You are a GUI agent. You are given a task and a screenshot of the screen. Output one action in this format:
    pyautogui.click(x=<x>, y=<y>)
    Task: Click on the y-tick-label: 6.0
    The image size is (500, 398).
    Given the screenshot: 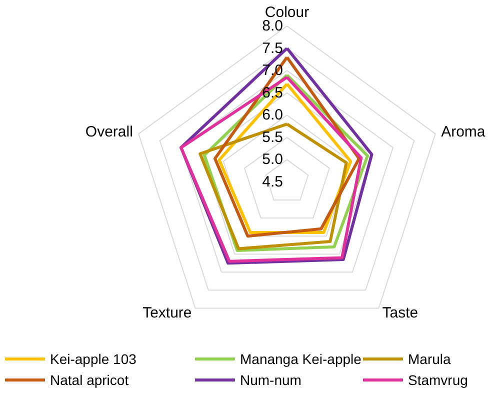 What is the action you would take?
    pyautogui.click(x=272, y=115)
    